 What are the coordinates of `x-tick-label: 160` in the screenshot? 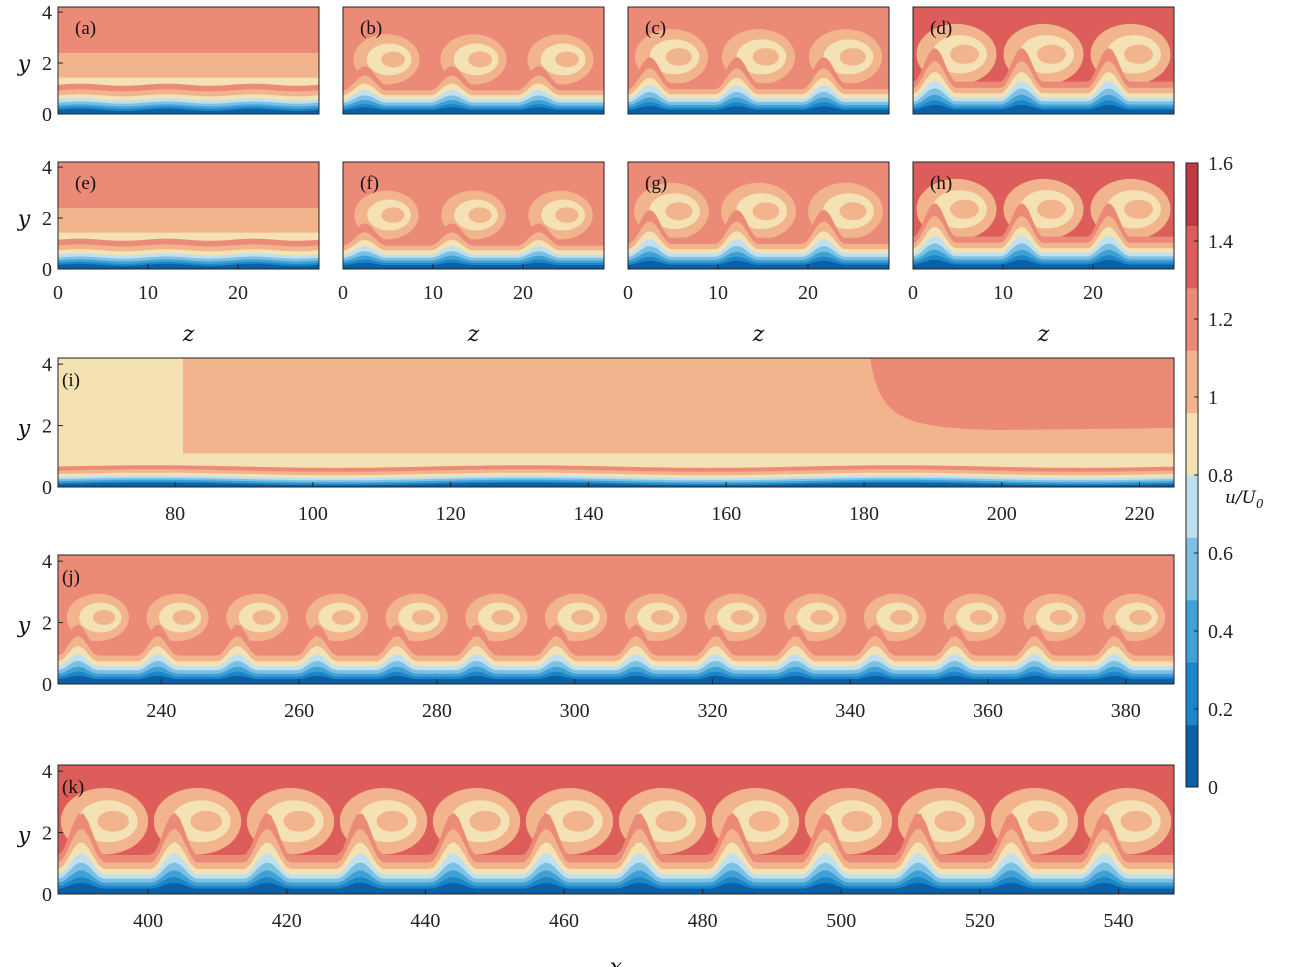 It's located at (726, 514).